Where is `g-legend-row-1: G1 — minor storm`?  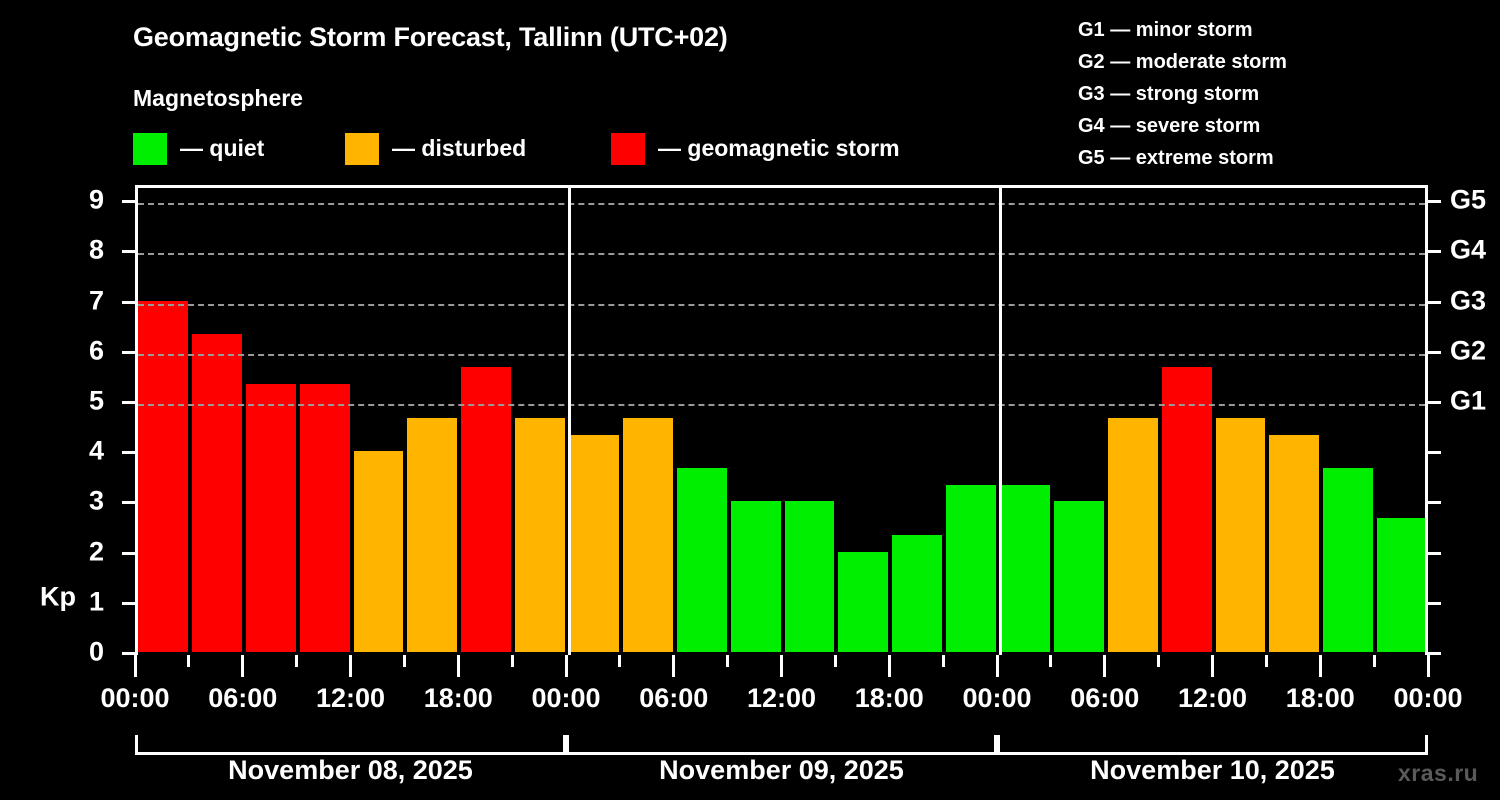
g-legend-row-1: G1 — minor storm is located at coordinates (1165, 30).